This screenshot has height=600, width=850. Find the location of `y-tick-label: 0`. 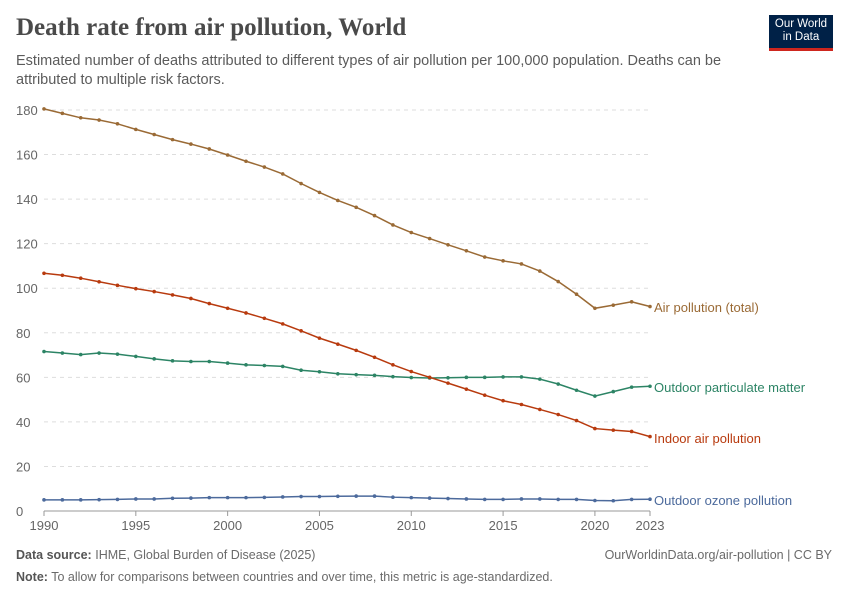

y-tick-label: 0 is located at coordinates (19, 511).